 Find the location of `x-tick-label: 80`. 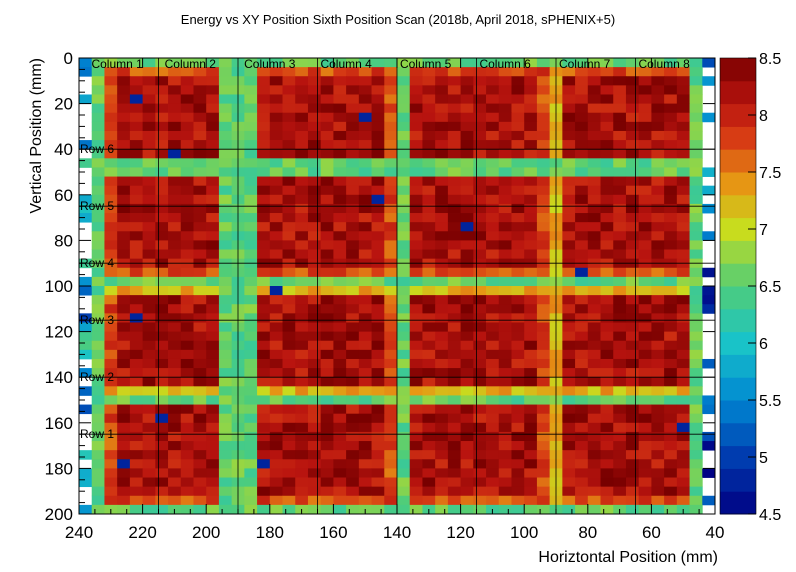

x-tick-label: 80 is located at coordinates (587, 532).